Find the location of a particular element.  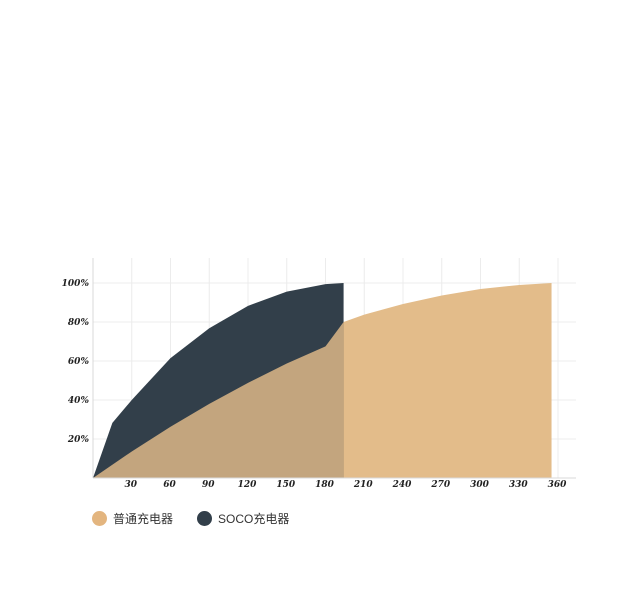

legend-item-normal-charger: 普通充电器 is located at coordinates (132, 518).